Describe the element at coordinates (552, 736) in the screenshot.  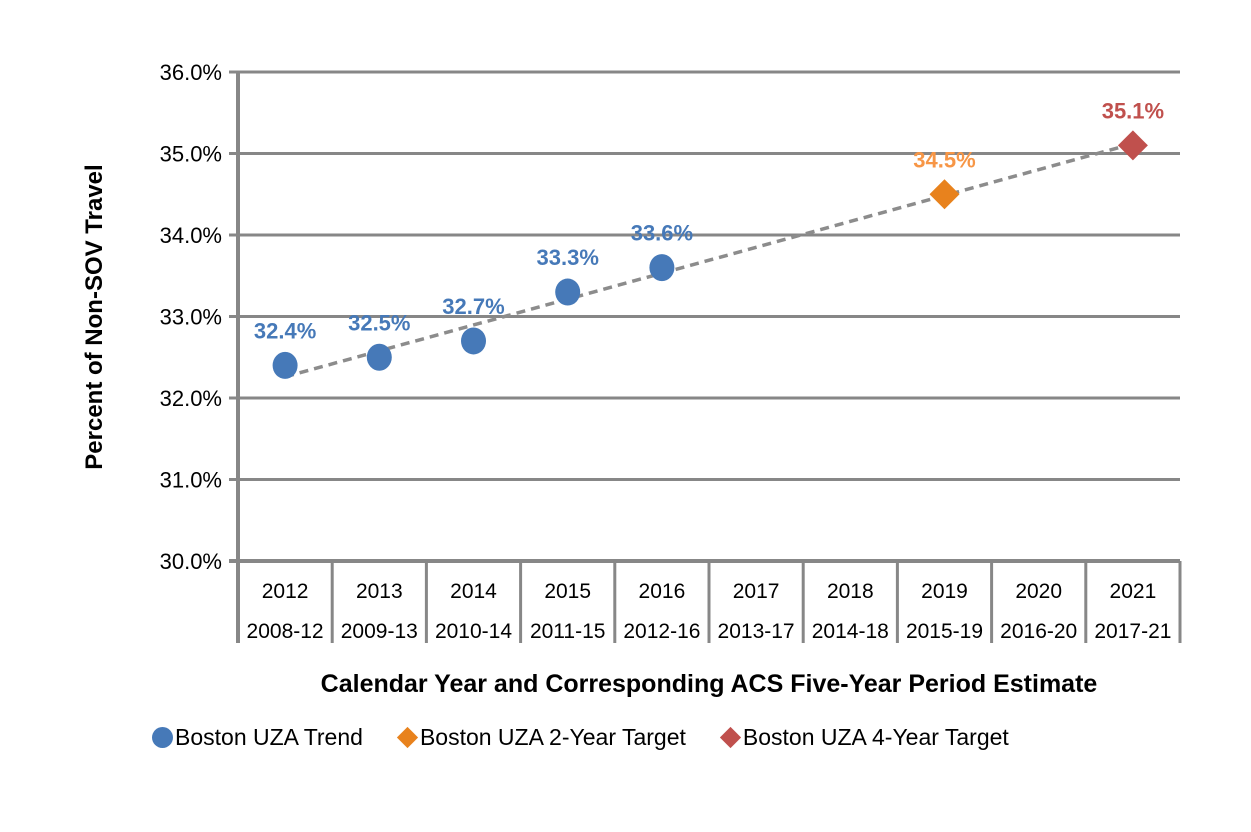
I see `legend-label-2yr-target: Boston UZA 2-Year Target` at that location.